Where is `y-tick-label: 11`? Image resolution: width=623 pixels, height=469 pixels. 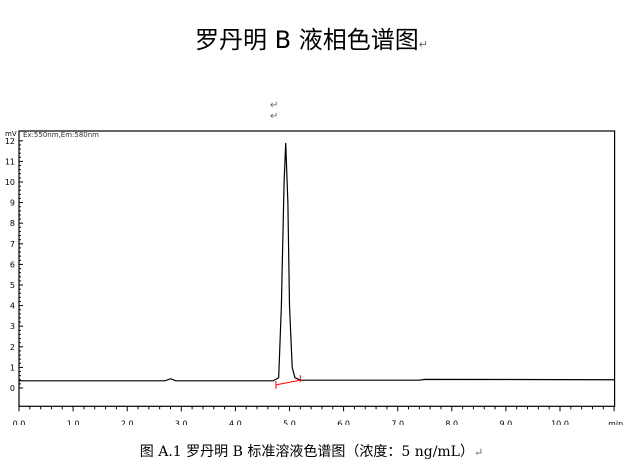 y-tick-label: 11 is located at coordinates (10, 161).